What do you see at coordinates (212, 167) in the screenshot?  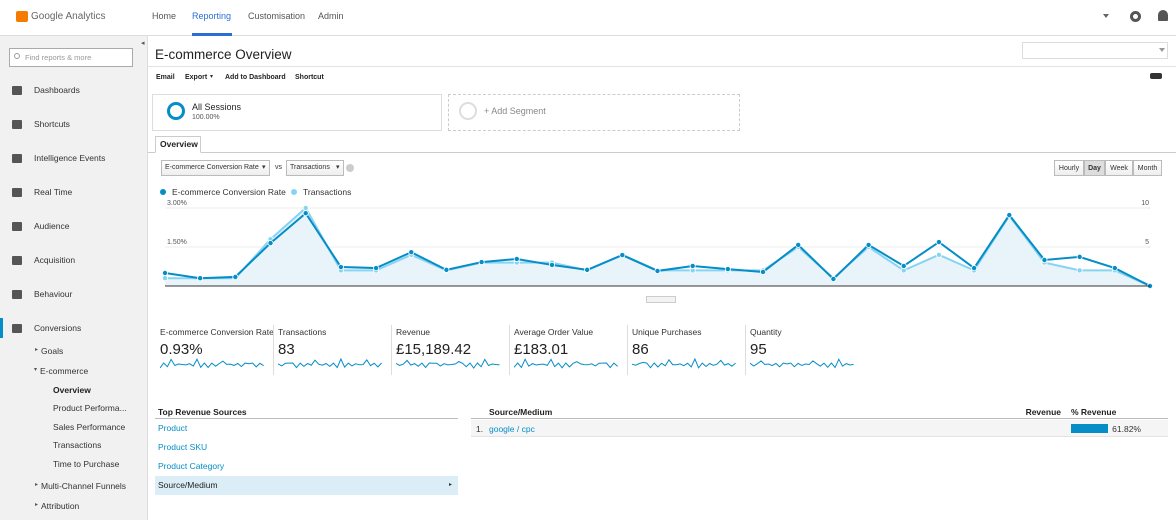 I see `metric-primary: E-commerce Conversion Rate` at bounding box center [212, 167].